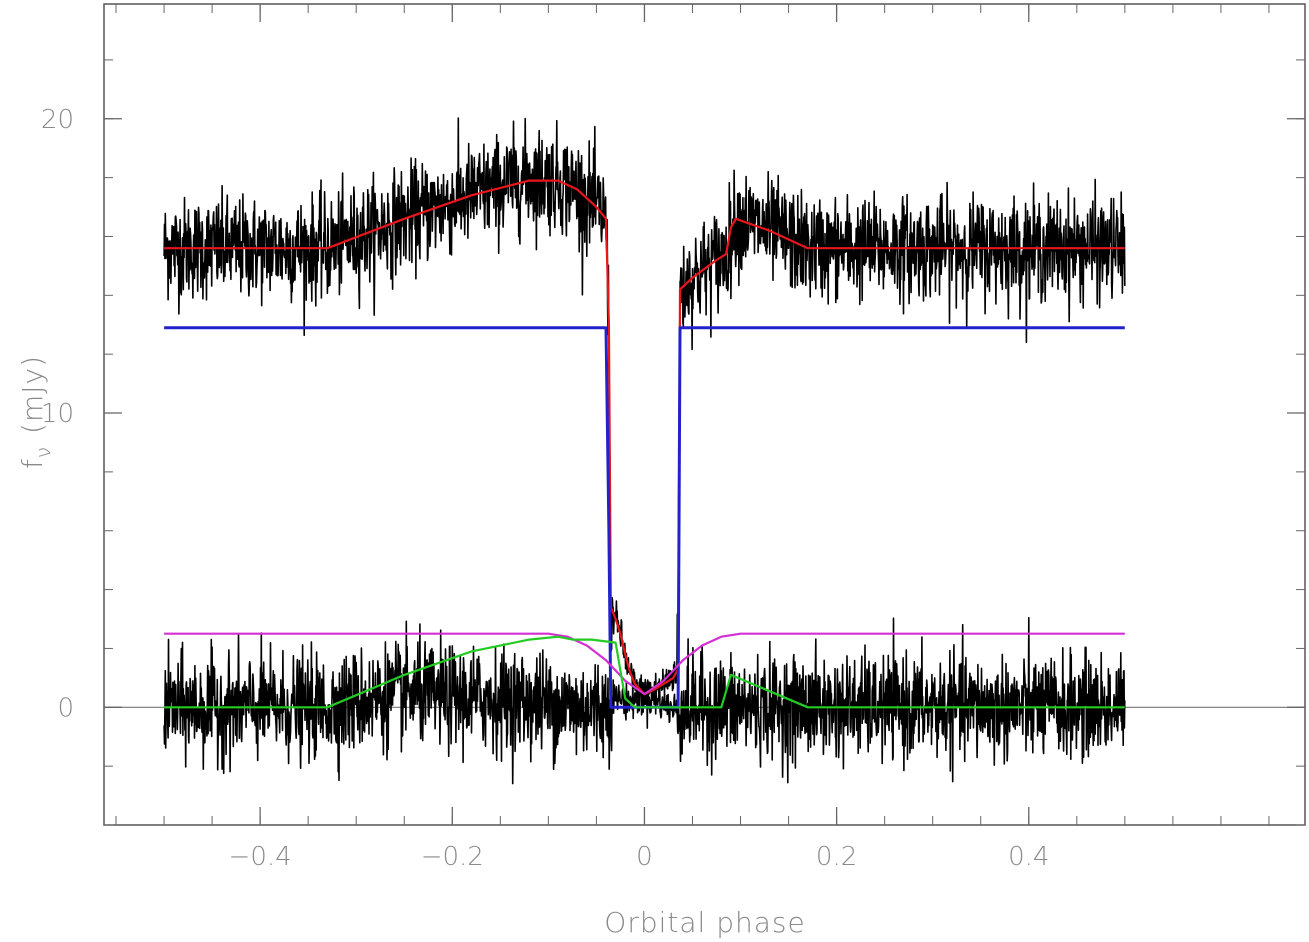 The height and width of the screenshot is (942, 1309). Describe the element at coordinates (452, 857) in the screenshot. I see `x-tick-label: −0.2` at that location.